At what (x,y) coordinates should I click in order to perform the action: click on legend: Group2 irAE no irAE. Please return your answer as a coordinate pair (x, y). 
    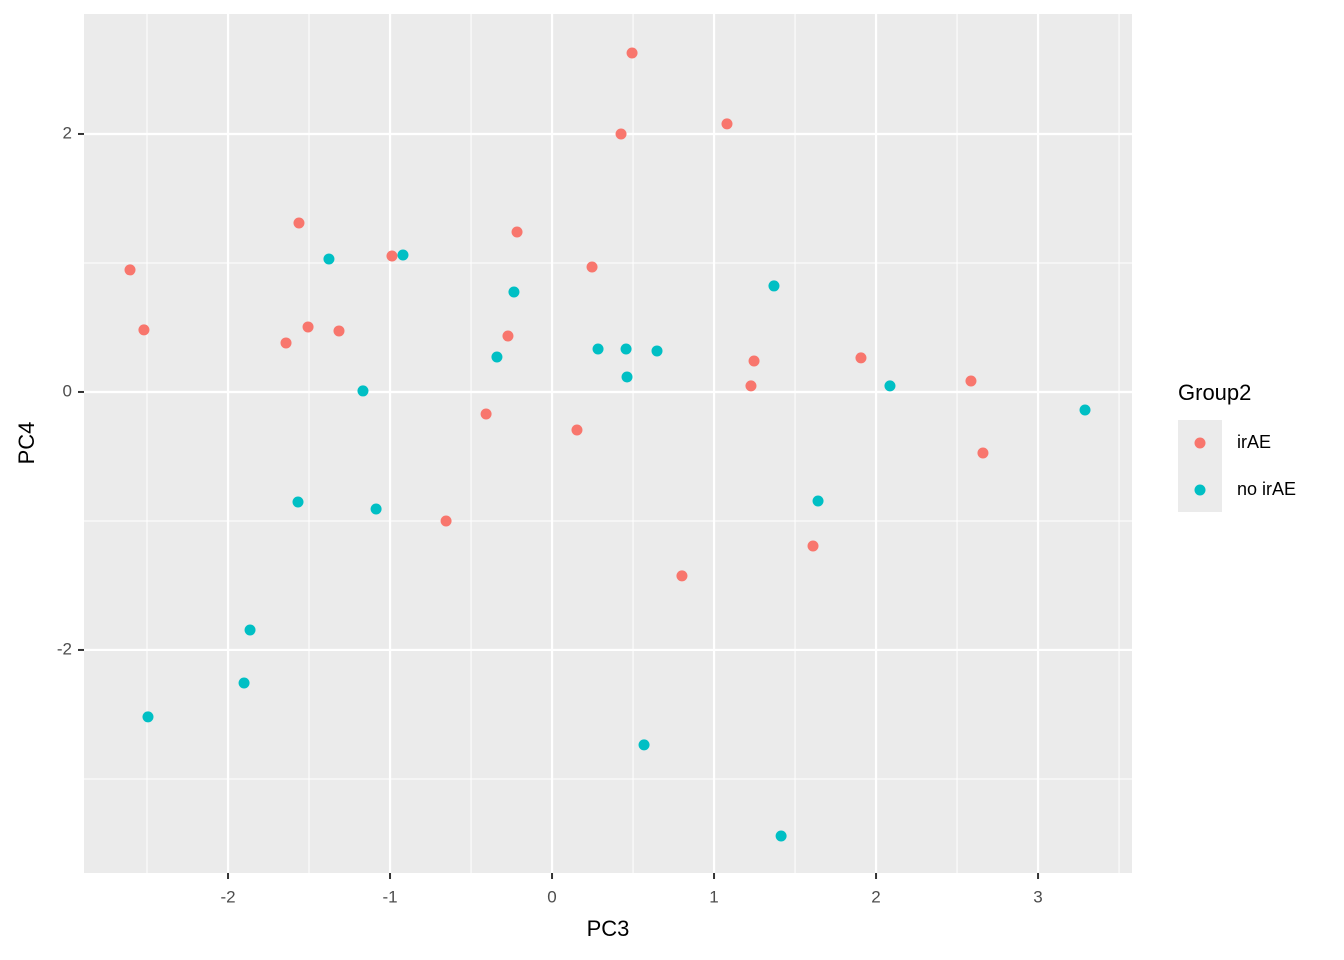
    Looking at the image, I should click on (1237, 446).